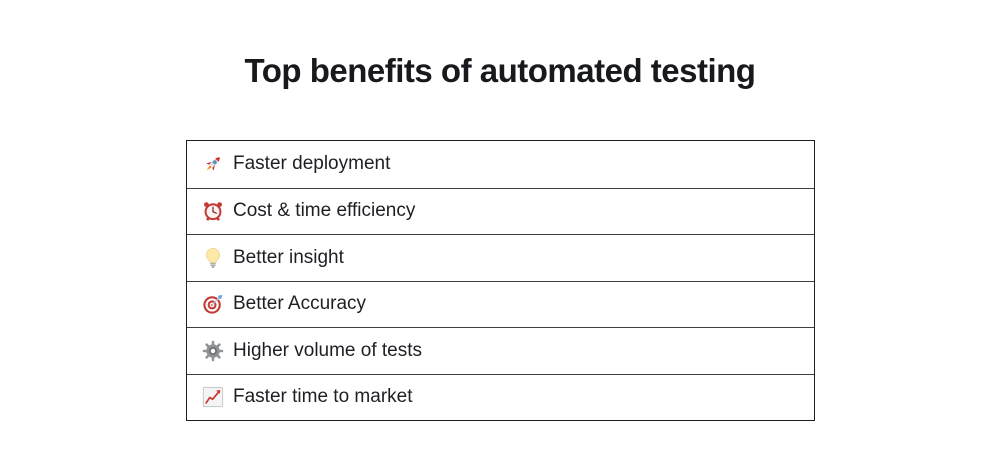 This screenshot has width=1000, height=476. Describe the element at coordinates (500, 303) in the screenshot. I see `table-row: Better Accuracy` at that location.